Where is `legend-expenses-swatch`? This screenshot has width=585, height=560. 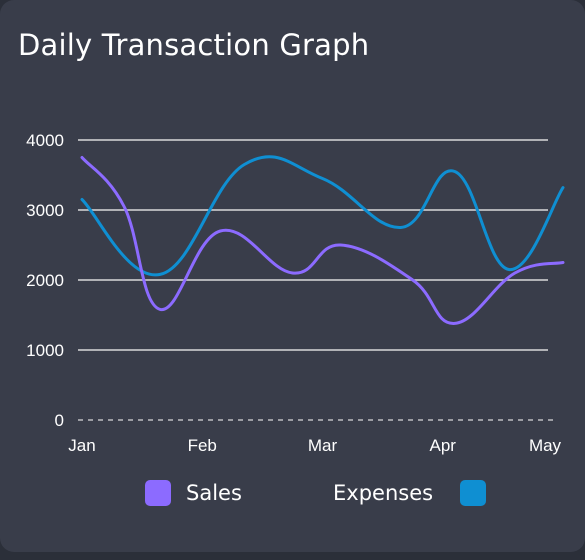 legend-expenses-swatch is located at coordinates (473, 493).